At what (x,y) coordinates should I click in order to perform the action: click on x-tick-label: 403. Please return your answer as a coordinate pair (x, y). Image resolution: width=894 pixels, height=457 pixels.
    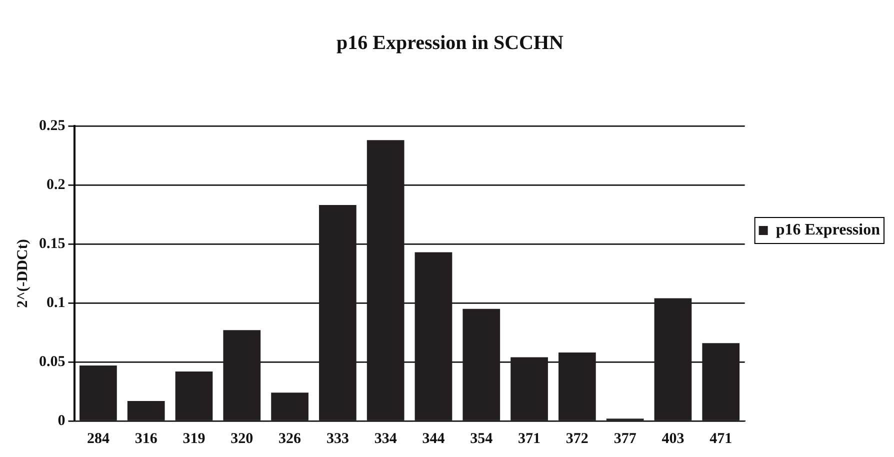
    Looking at the image, I should click on (673, 438).